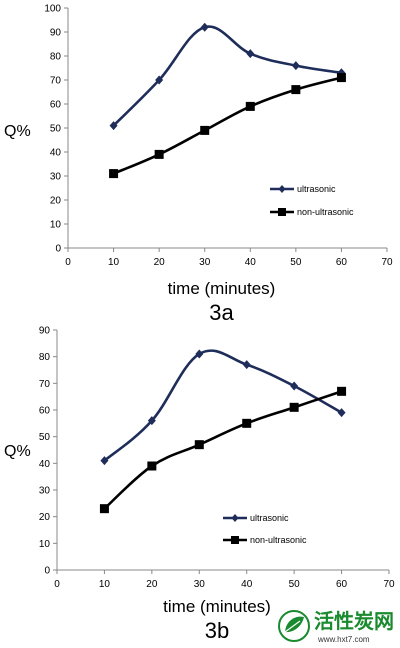 The width and height of the screenshot is (400, 648). I want to click on panel-label: 3a, so click(221, 312).